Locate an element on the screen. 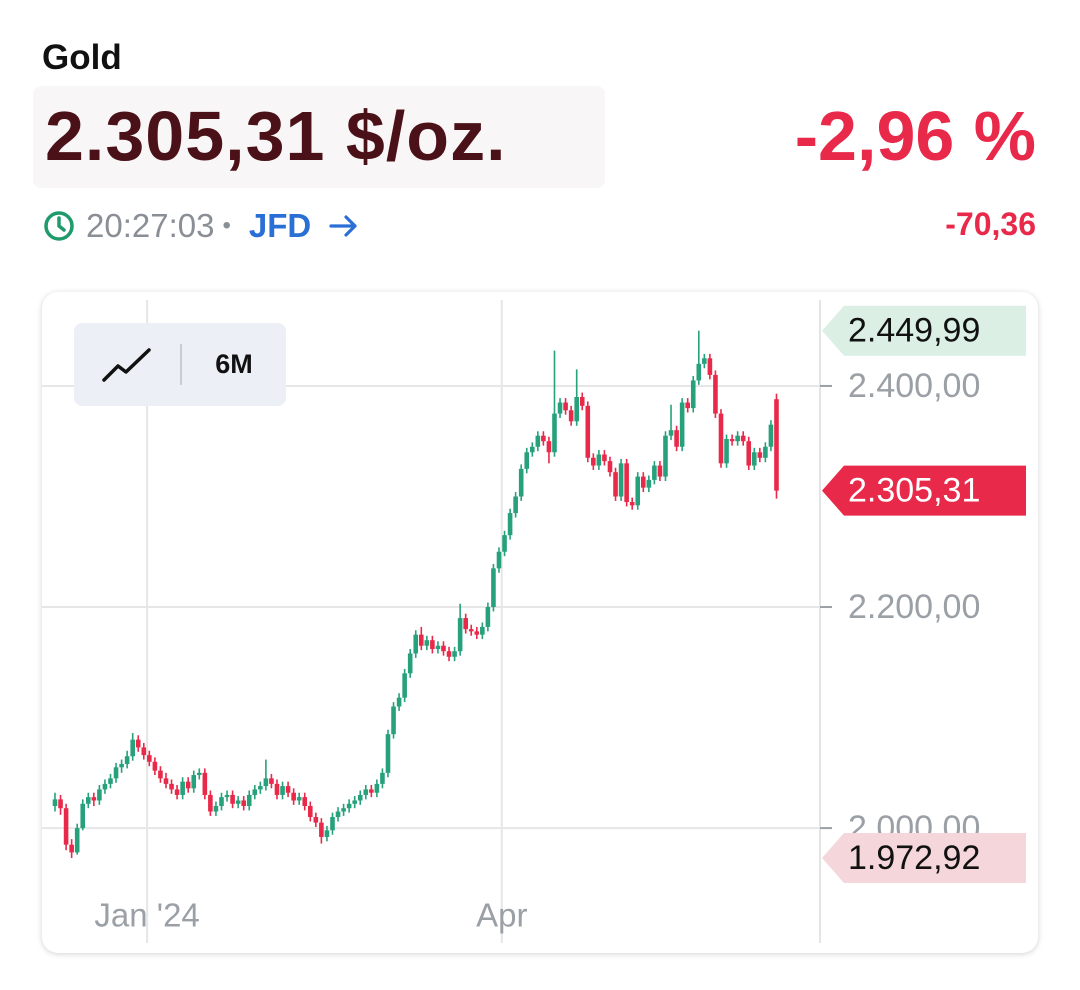 Image resolution: width=1080 pixels, height=990 pixels. axis-labels: 2.000,002.200,002.400,00 is located at coordinates (914, 607).